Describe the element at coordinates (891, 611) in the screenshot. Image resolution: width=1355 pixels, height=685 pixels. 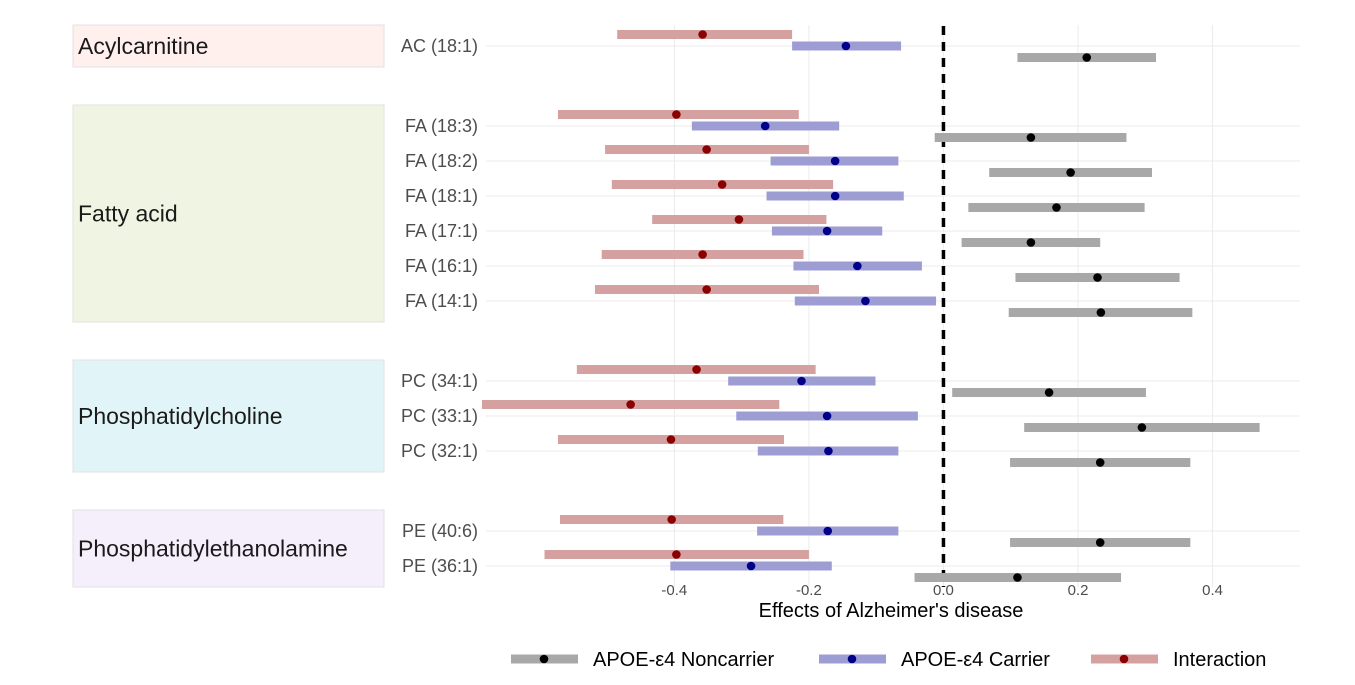
I see `x-axis-title: Effects of Alzheimer's disease` at that location.